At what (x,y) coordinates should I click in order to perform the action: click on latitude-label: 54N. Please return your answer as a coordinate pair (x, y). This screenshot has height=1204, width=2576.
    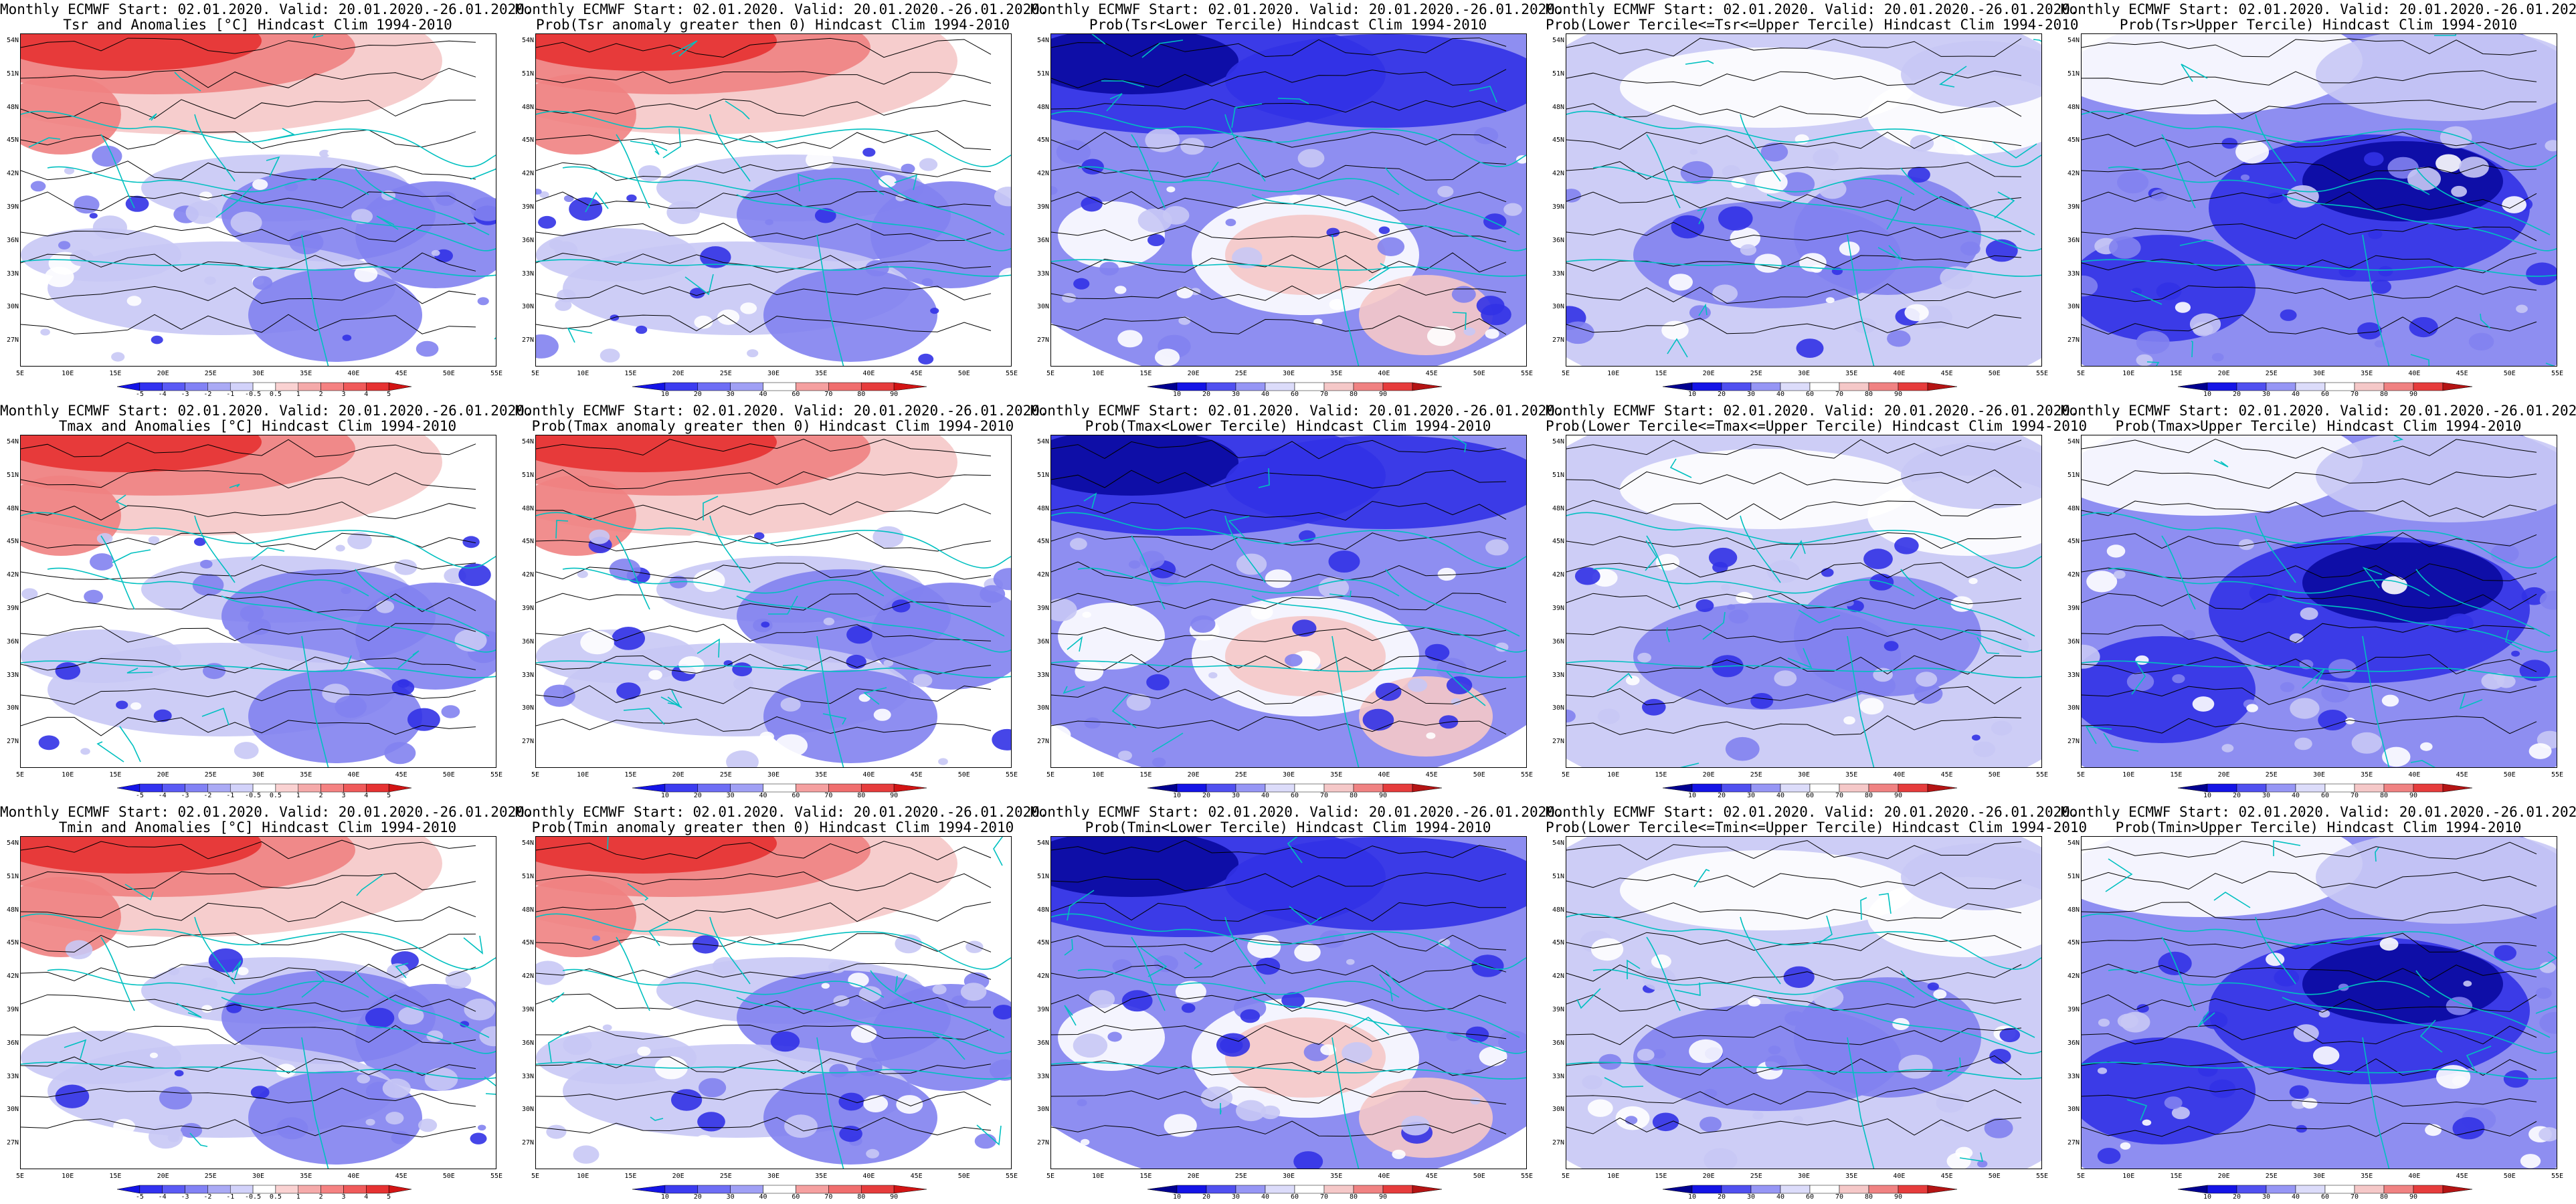
    Looking at the image, I should click on (1042, 843).